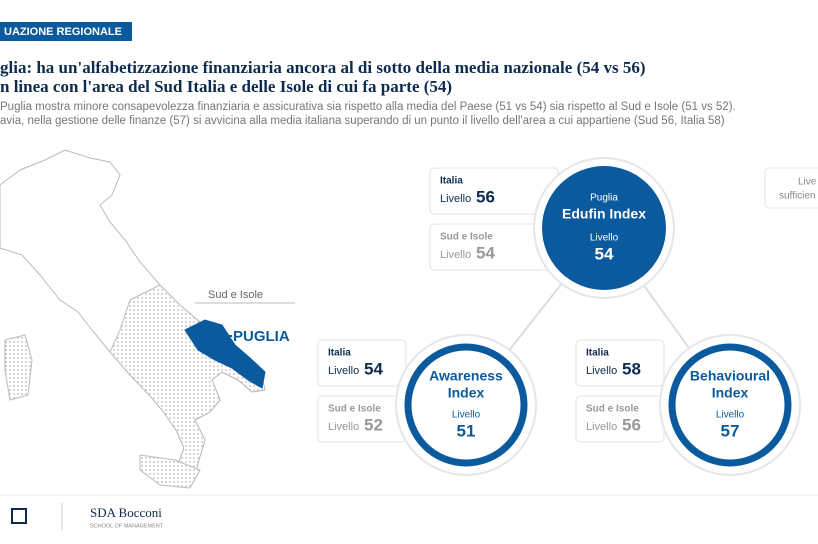  I want to click on side-note: sufficien, so click(797, 196).